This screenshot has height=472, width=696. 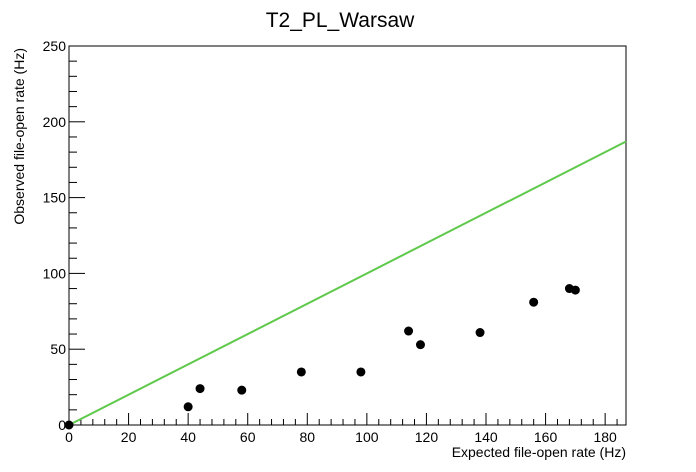 What do you see at coordinates (55, 235) in the screenshot?
I see `y-axis-tick-labels: 0 50 100 150 200 250` at bounding box center [55, 235].